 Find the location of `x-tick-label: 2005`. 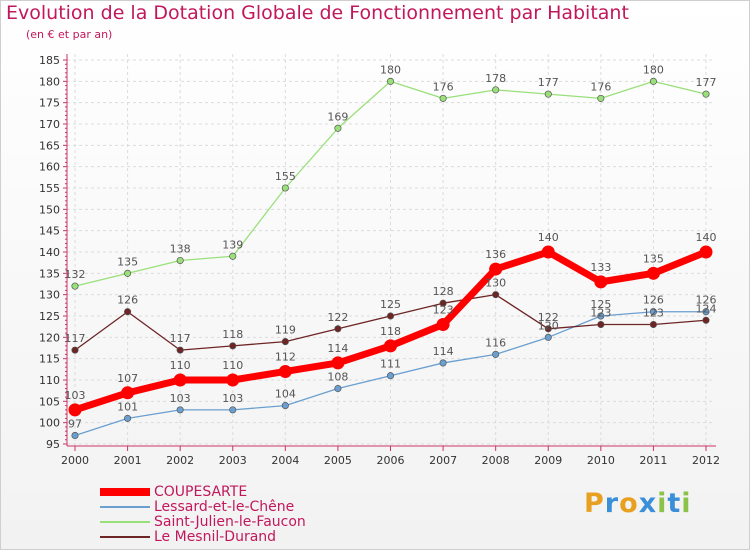

x-tick-label: 2005 is located at coordinates (338, 460).